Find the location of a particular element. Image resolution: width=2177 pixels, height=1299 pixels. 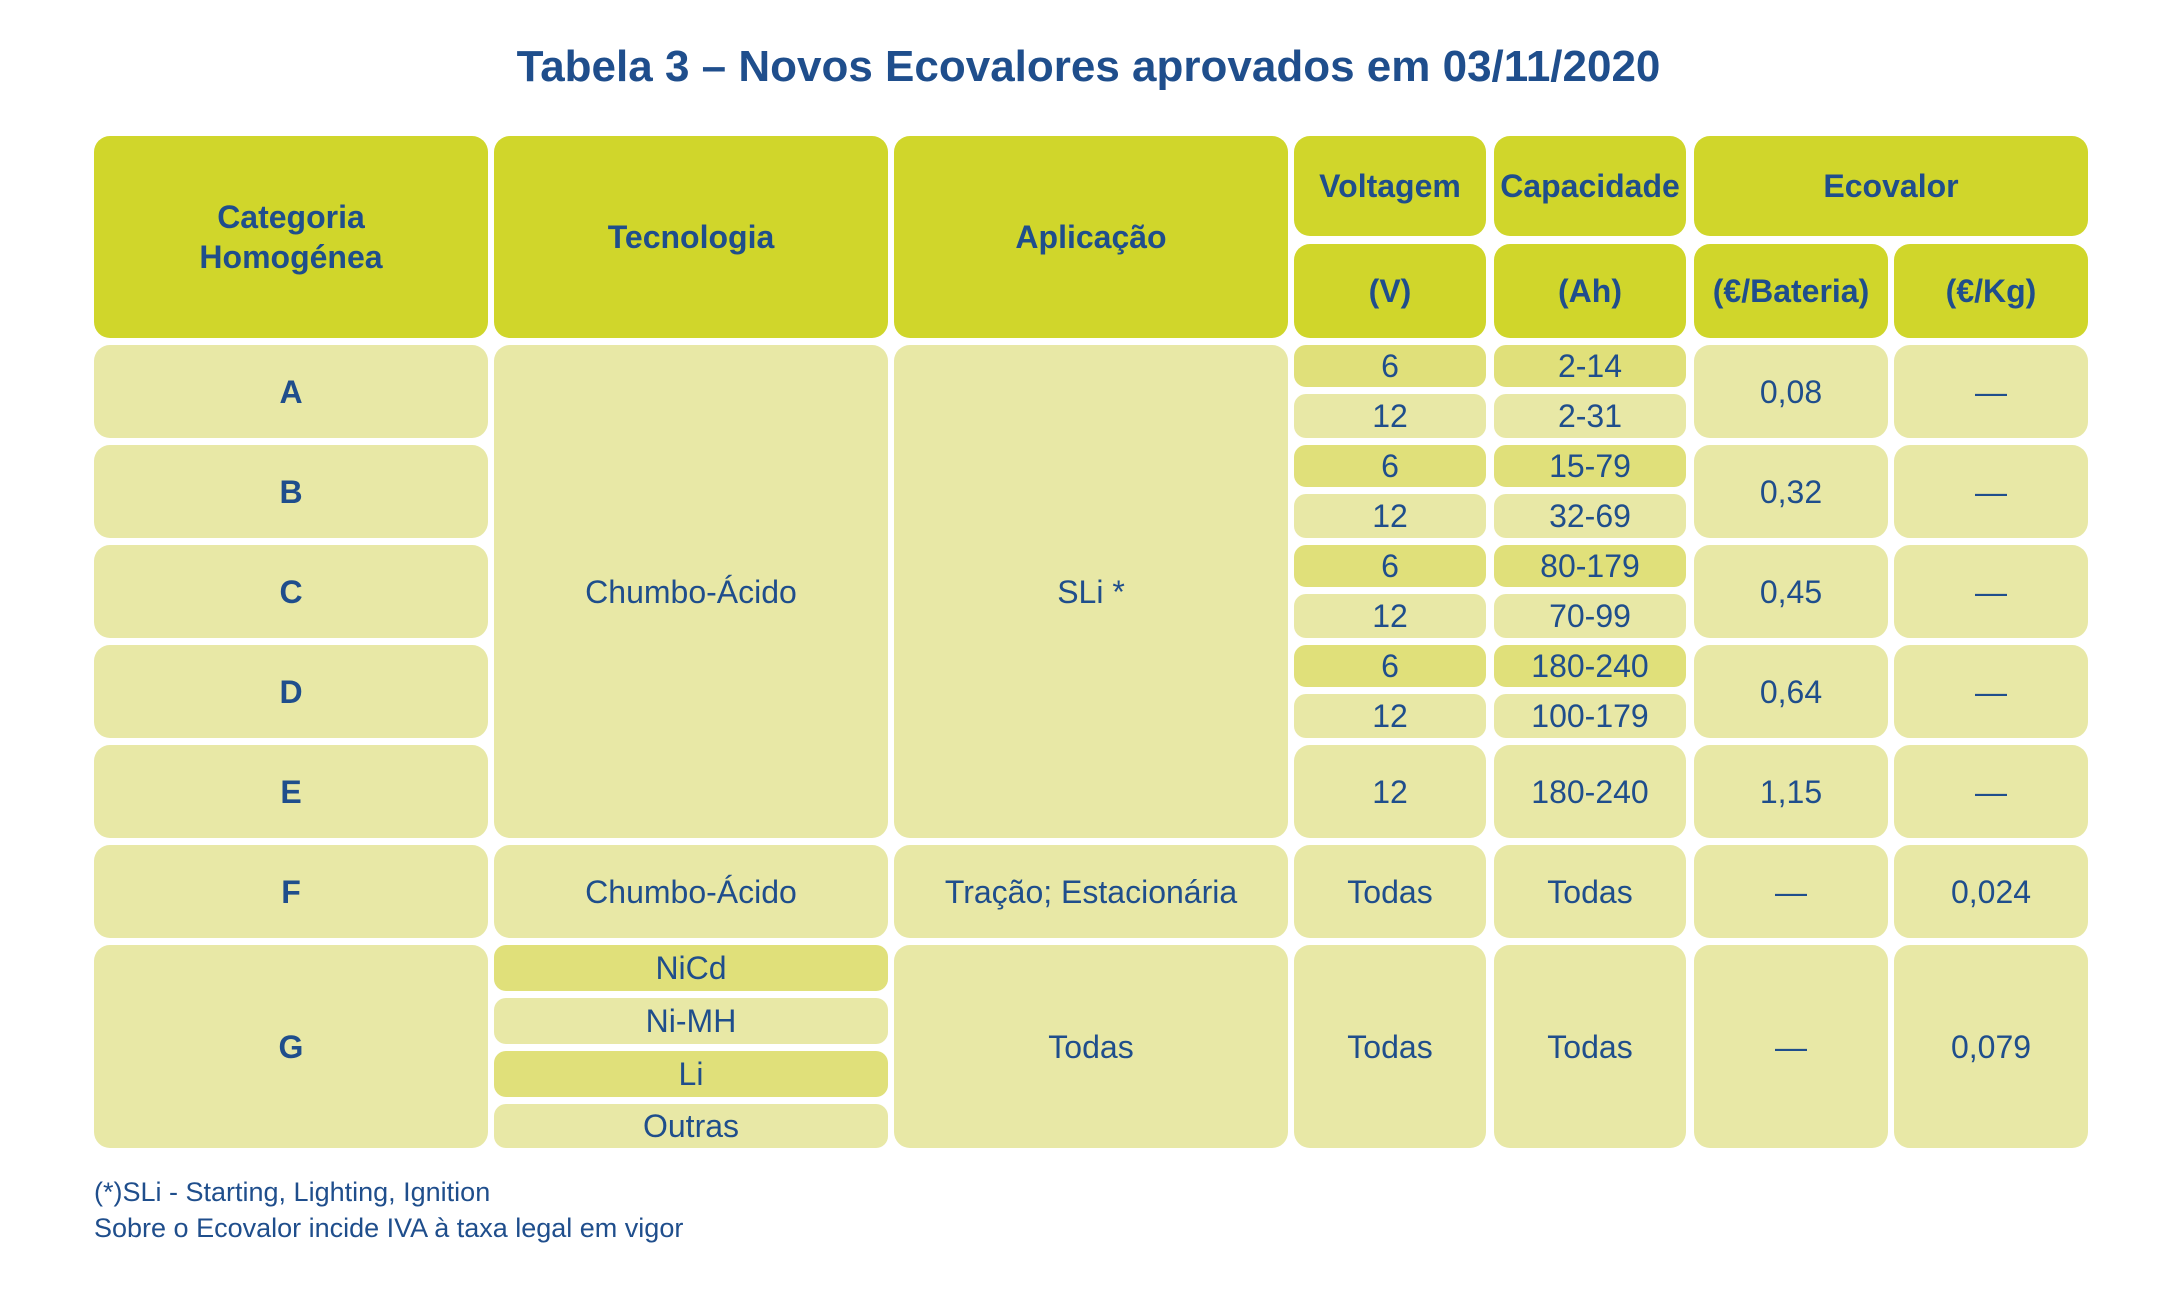

aplicacao-g: Todas is located at coordinates (1091, 1046).